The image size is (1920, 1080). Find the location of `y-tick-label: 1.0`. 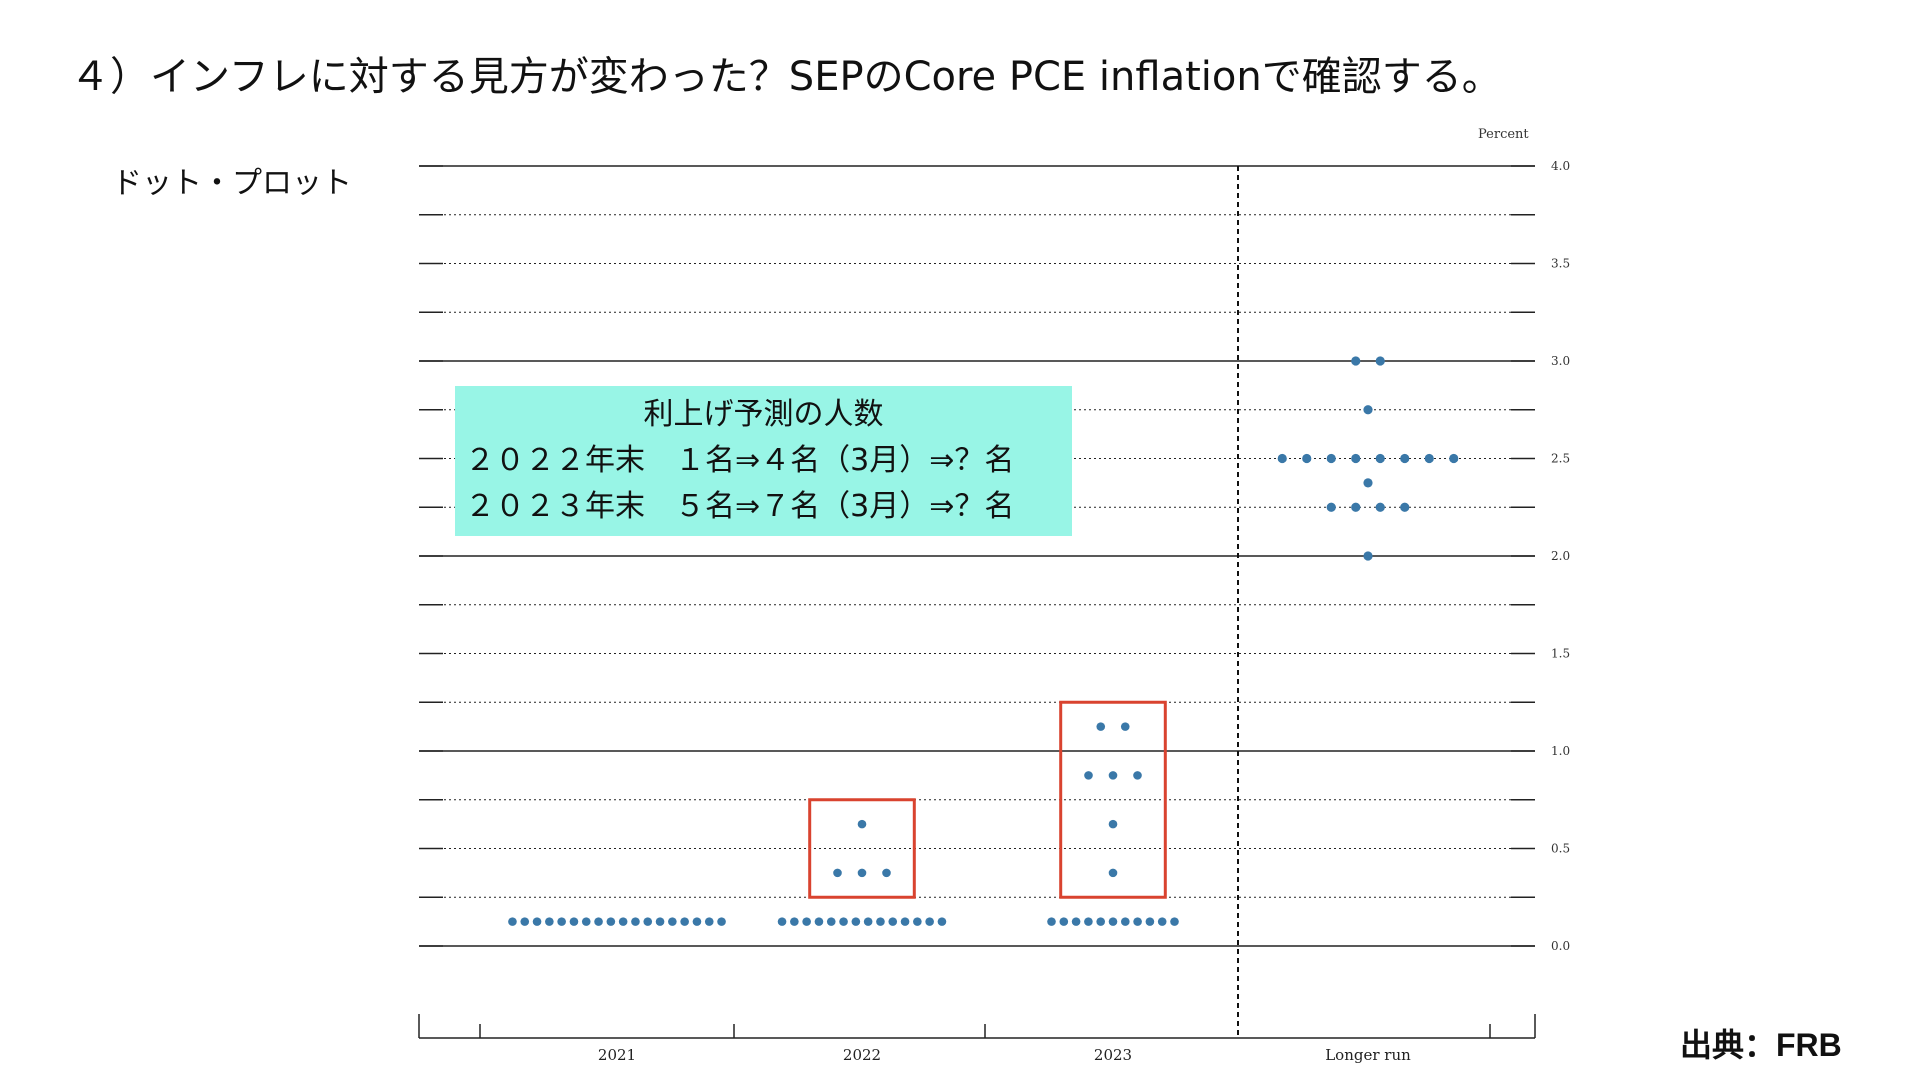

y-tick-label: 1.0 is located at coordinates (1560, 751).